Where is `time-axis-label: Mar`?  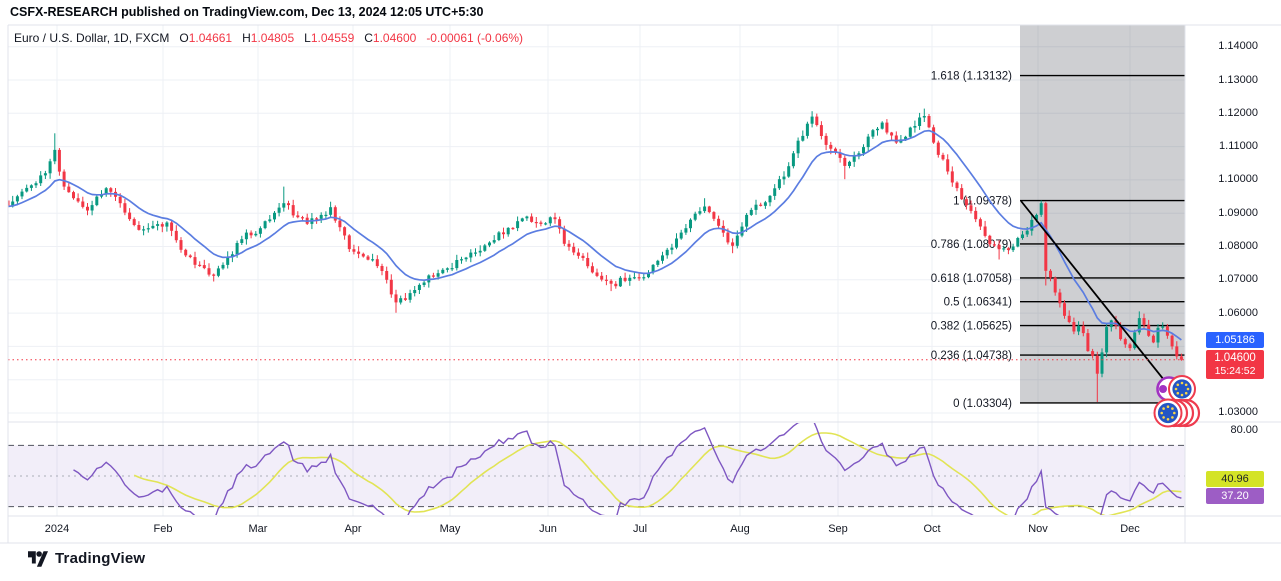
time-axis-label: Mar is located at coordinates (258, 529).